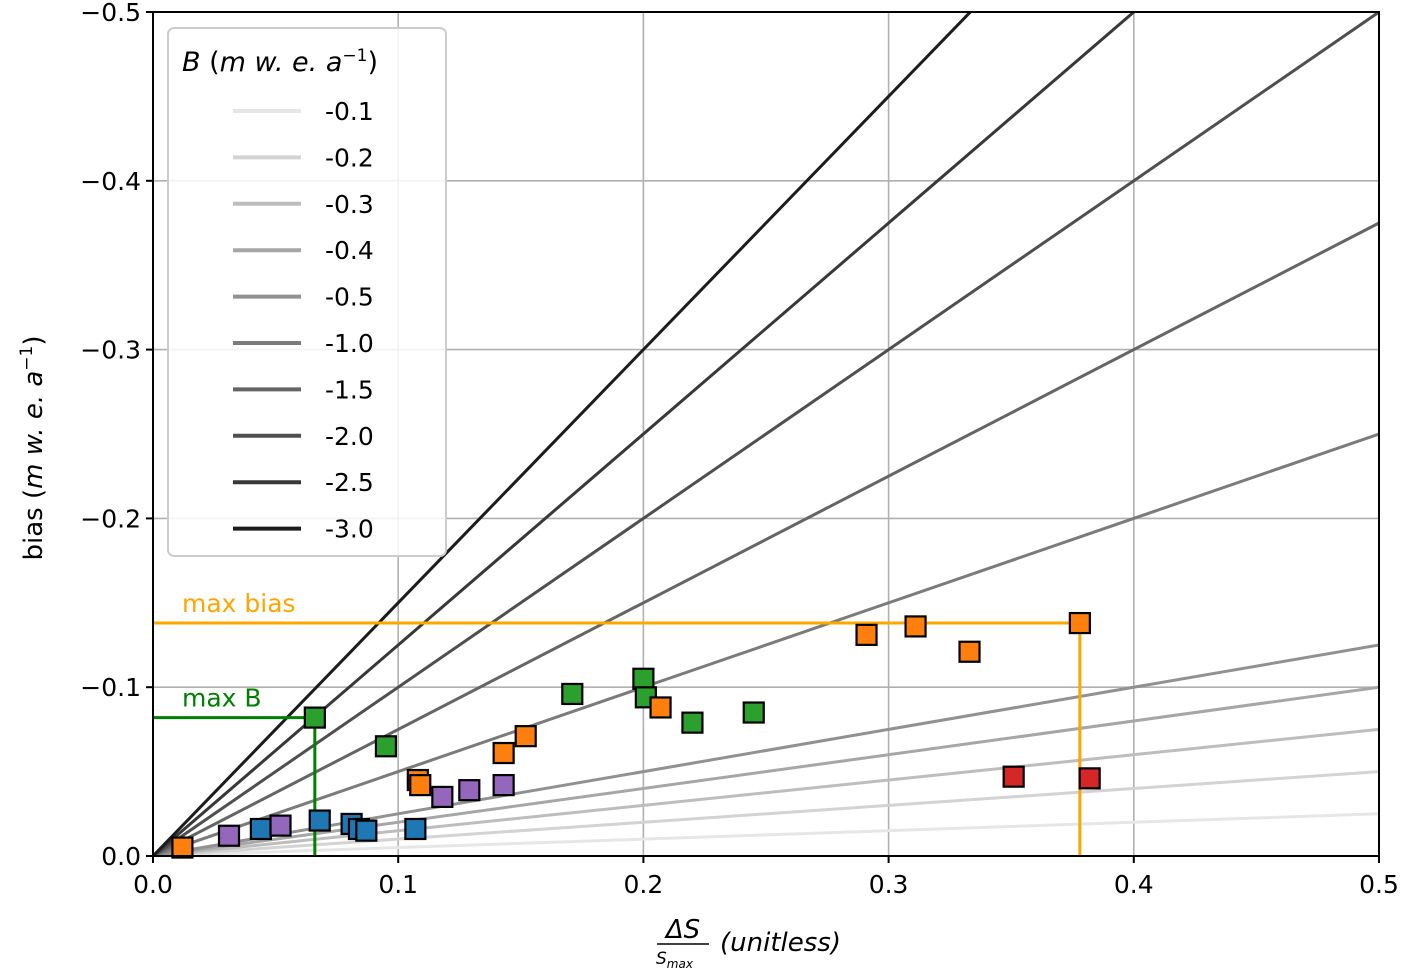  Describe the element at coordinates (33, 447) in the screenshot. I see `y-axis-label: bias (m w. e. a−1)` at that location.